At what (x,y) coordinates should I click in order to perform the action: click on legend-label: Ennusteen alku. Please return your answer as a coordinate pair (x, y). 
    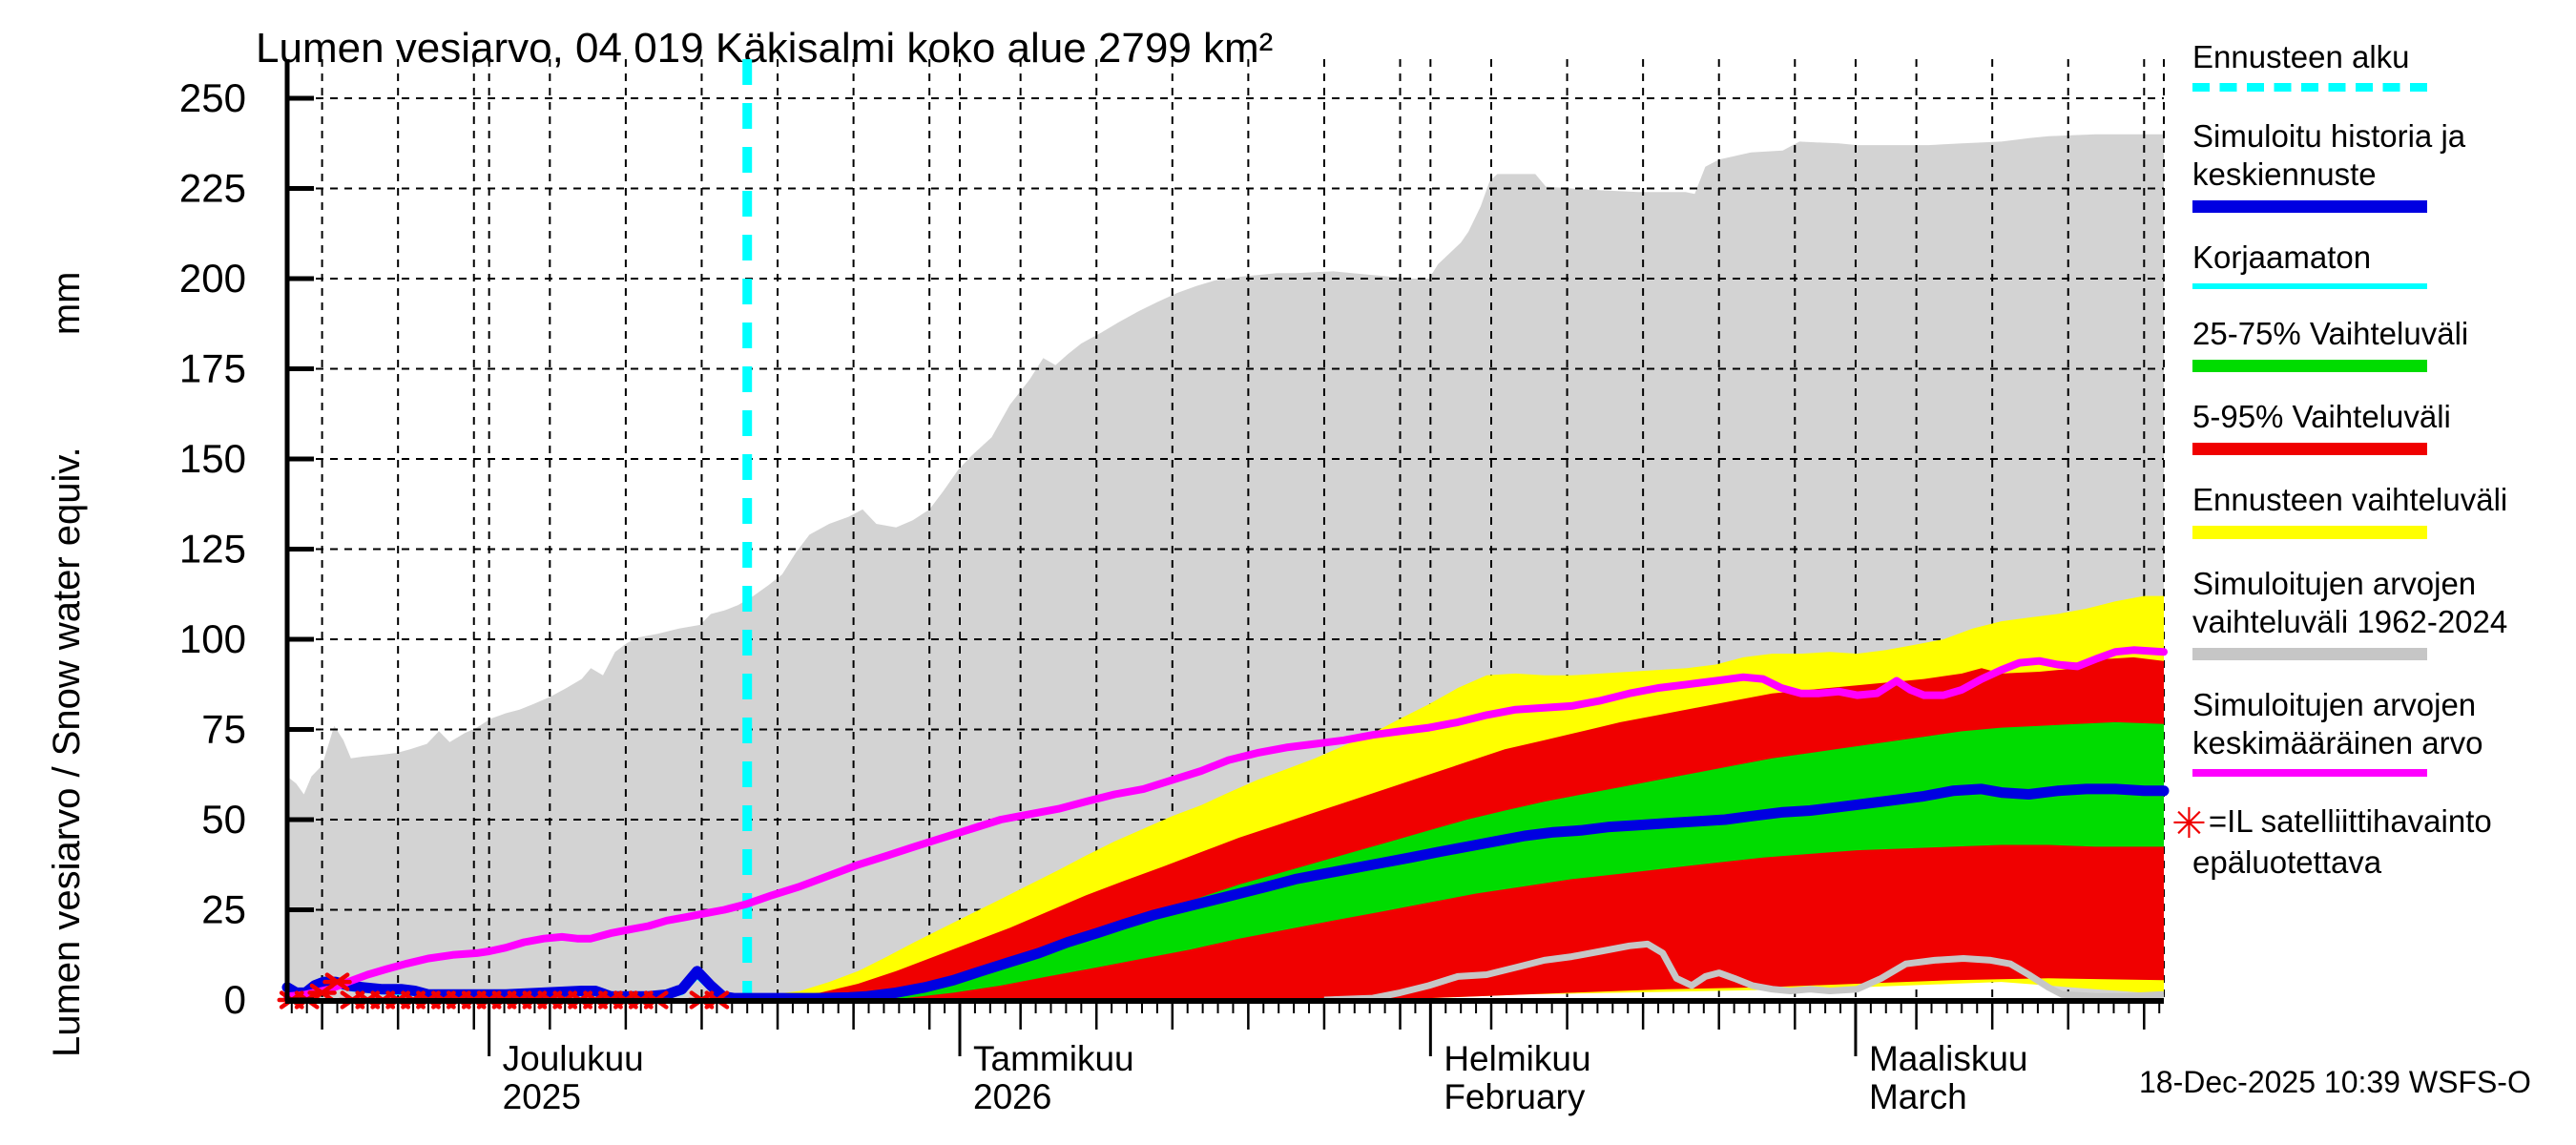
    Looking at the image, I should click on (2301, 56).